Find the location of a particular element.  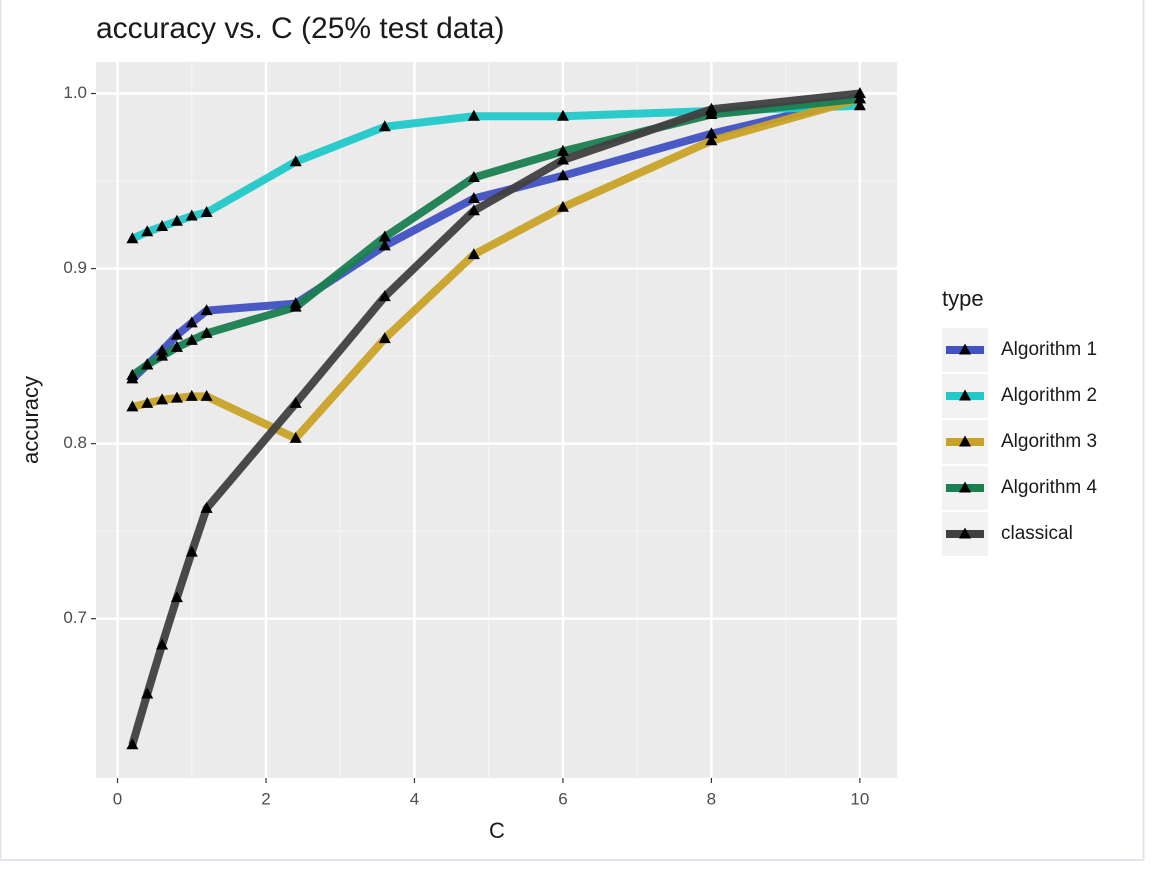

y-tick-label: 0.8 is located at coordinates (75, 442).